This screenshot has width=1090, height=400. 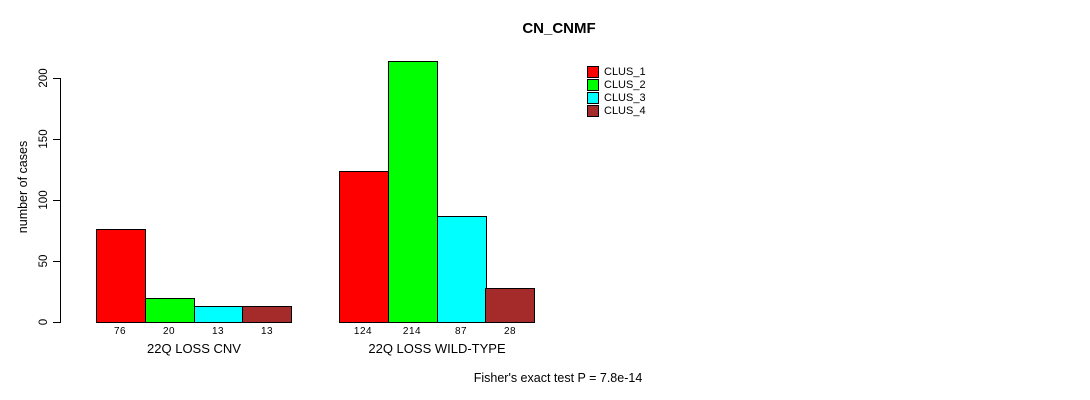 I want to click on legend-label: CLUS_3, so click(x=625, y=97).